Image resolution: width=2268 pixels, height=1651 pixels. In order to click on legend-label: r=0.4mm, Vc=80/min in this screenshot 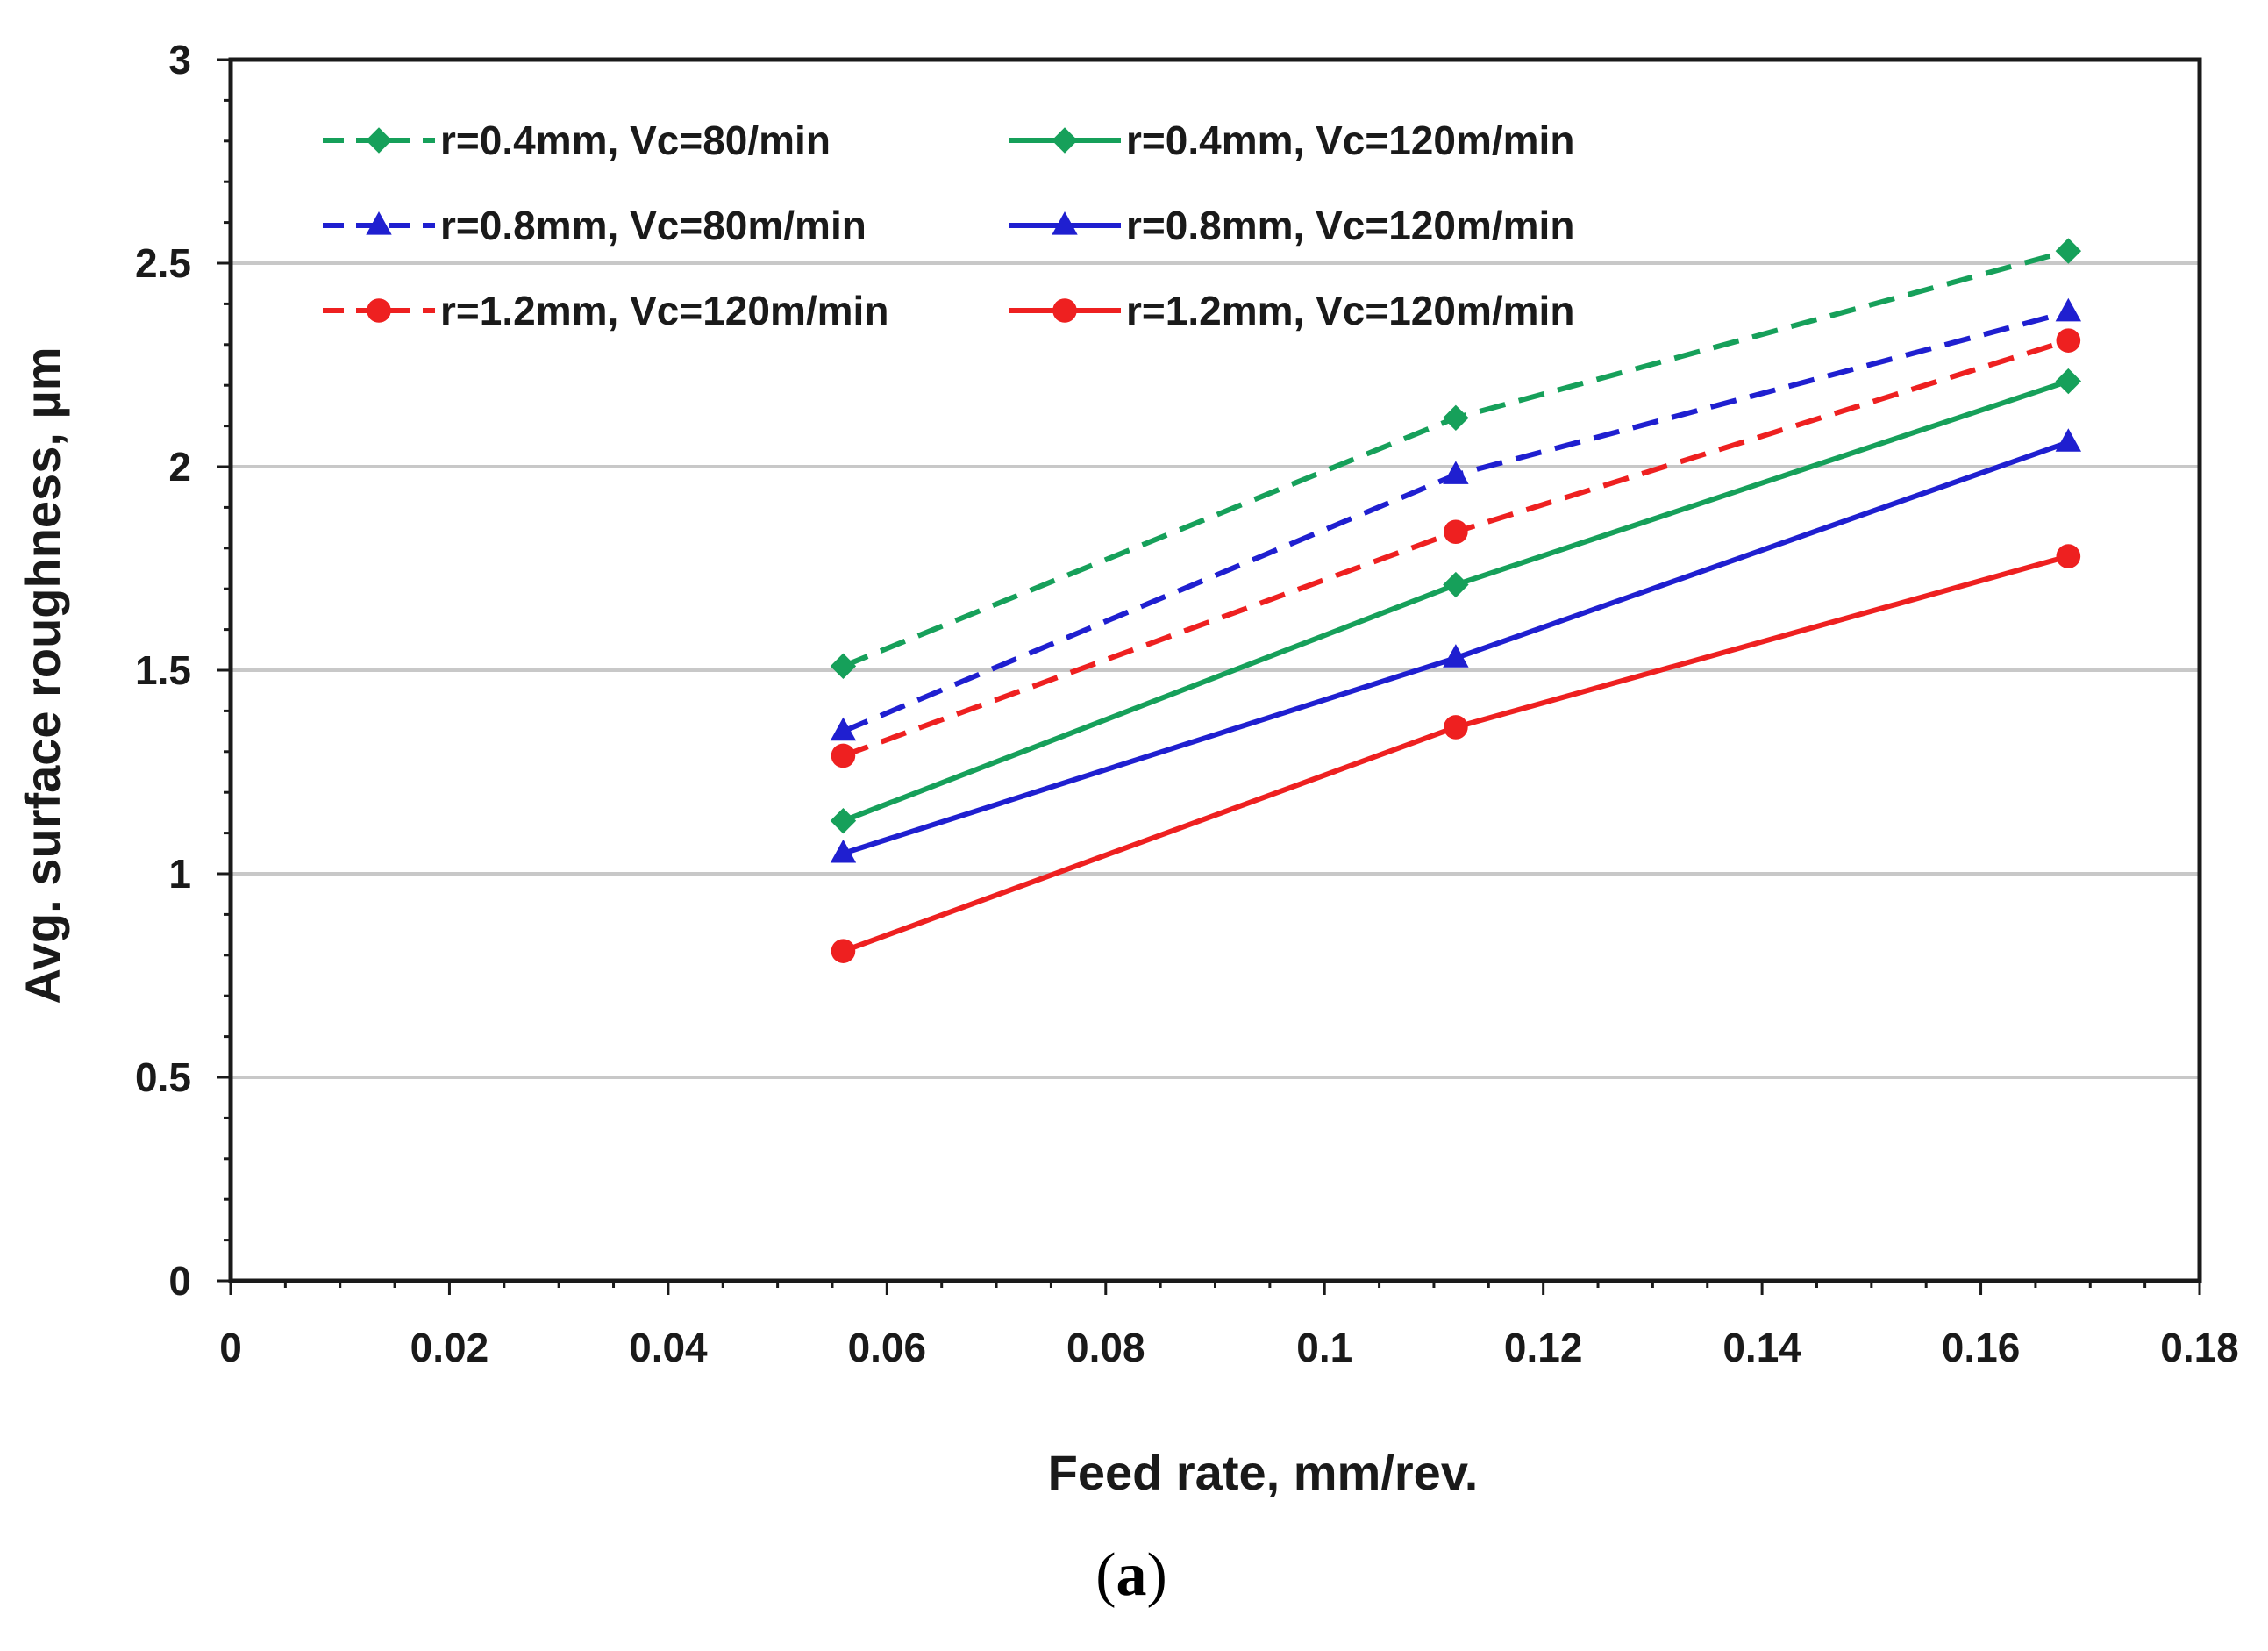, I will do `click(635, 141)`.